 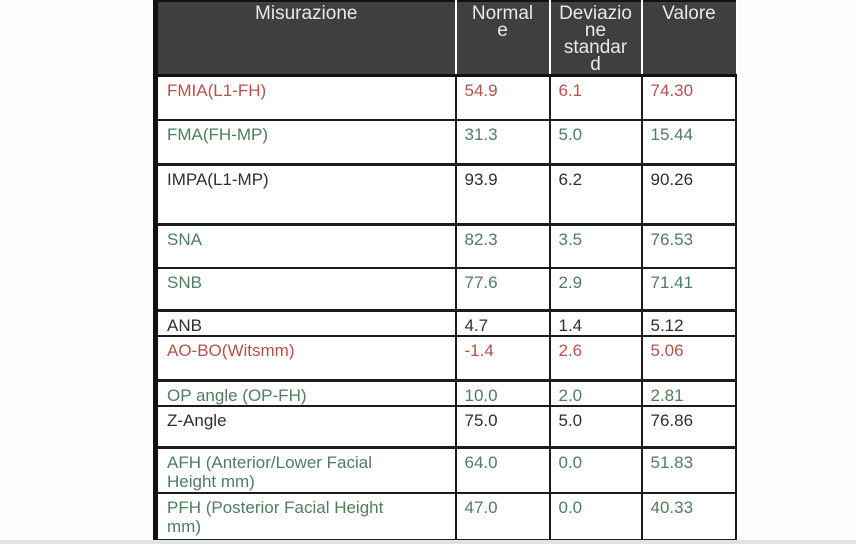 What do you see at coordinates (502, 142) in the screenshot?
I see `normale-value-cell: 31.3` at bounding box center [502, 142].